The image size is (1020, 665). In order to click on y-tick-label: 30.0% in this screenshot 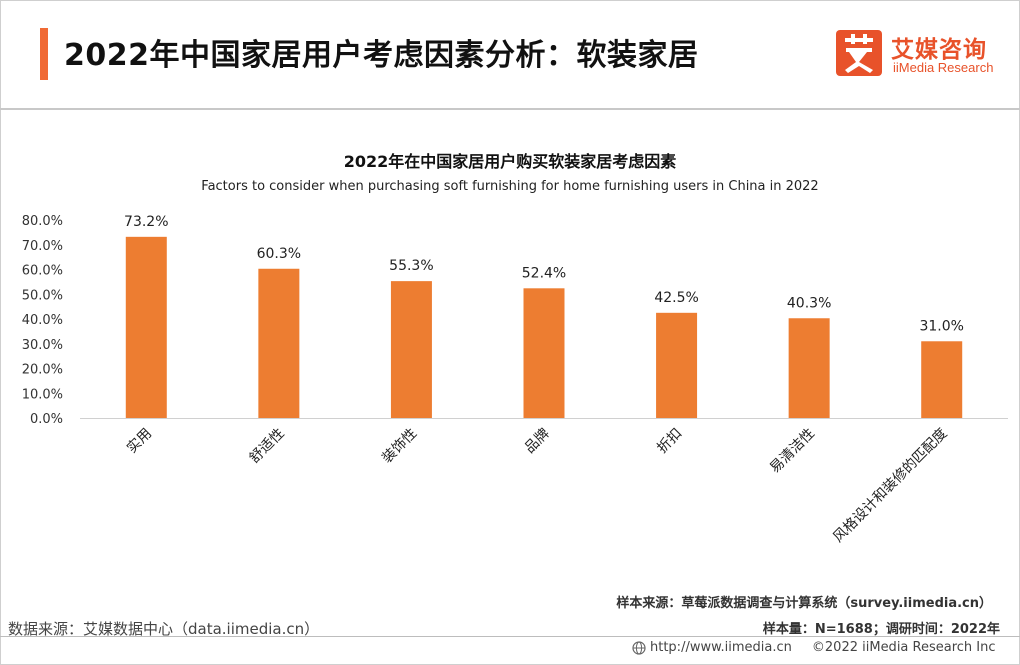, I will do `click(42, 345)`.